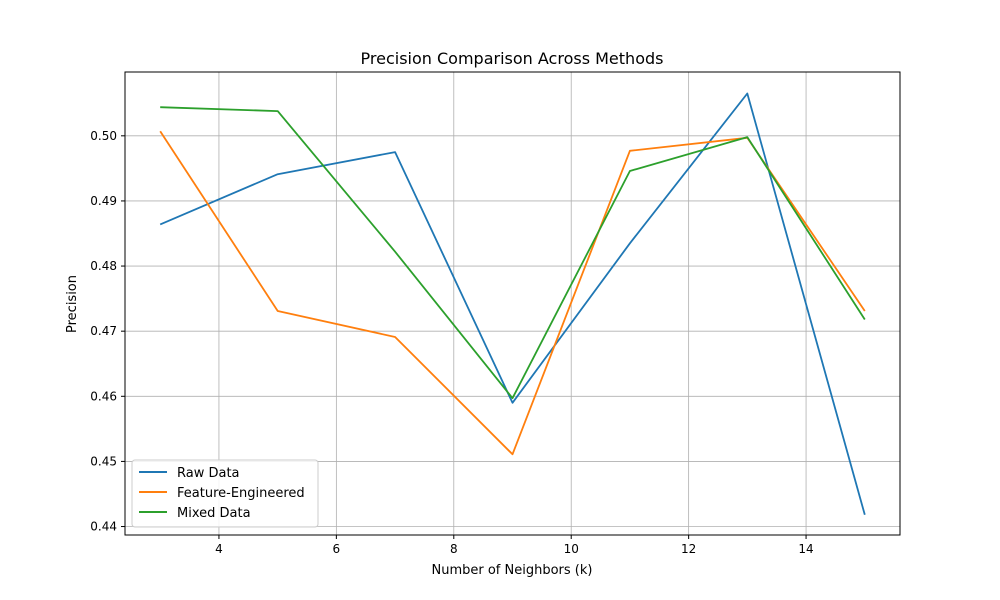 The image size is (1000, 600). I want to click on y-tick-label: 0.47, so click(103, 331).